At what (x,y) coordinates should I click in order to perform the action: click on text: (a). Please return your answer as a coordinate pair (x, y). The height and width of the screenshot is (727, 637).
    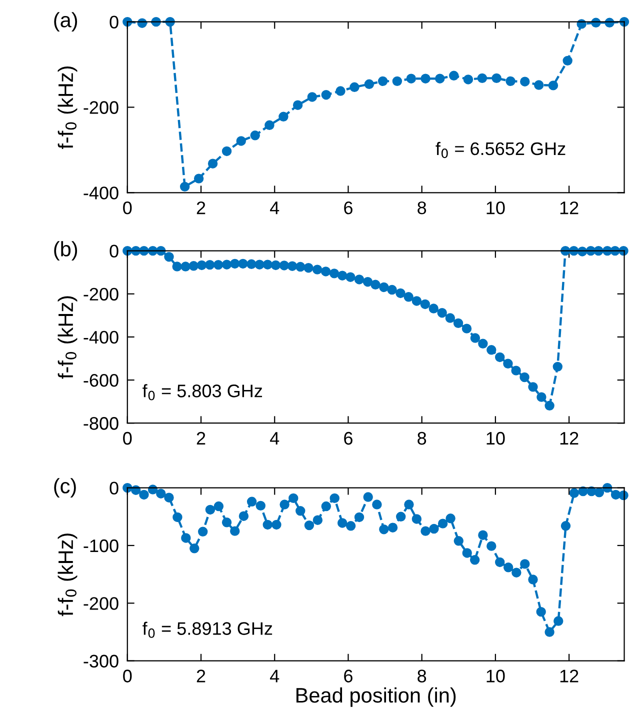
    Looking at the image, I should click on (66, 22).